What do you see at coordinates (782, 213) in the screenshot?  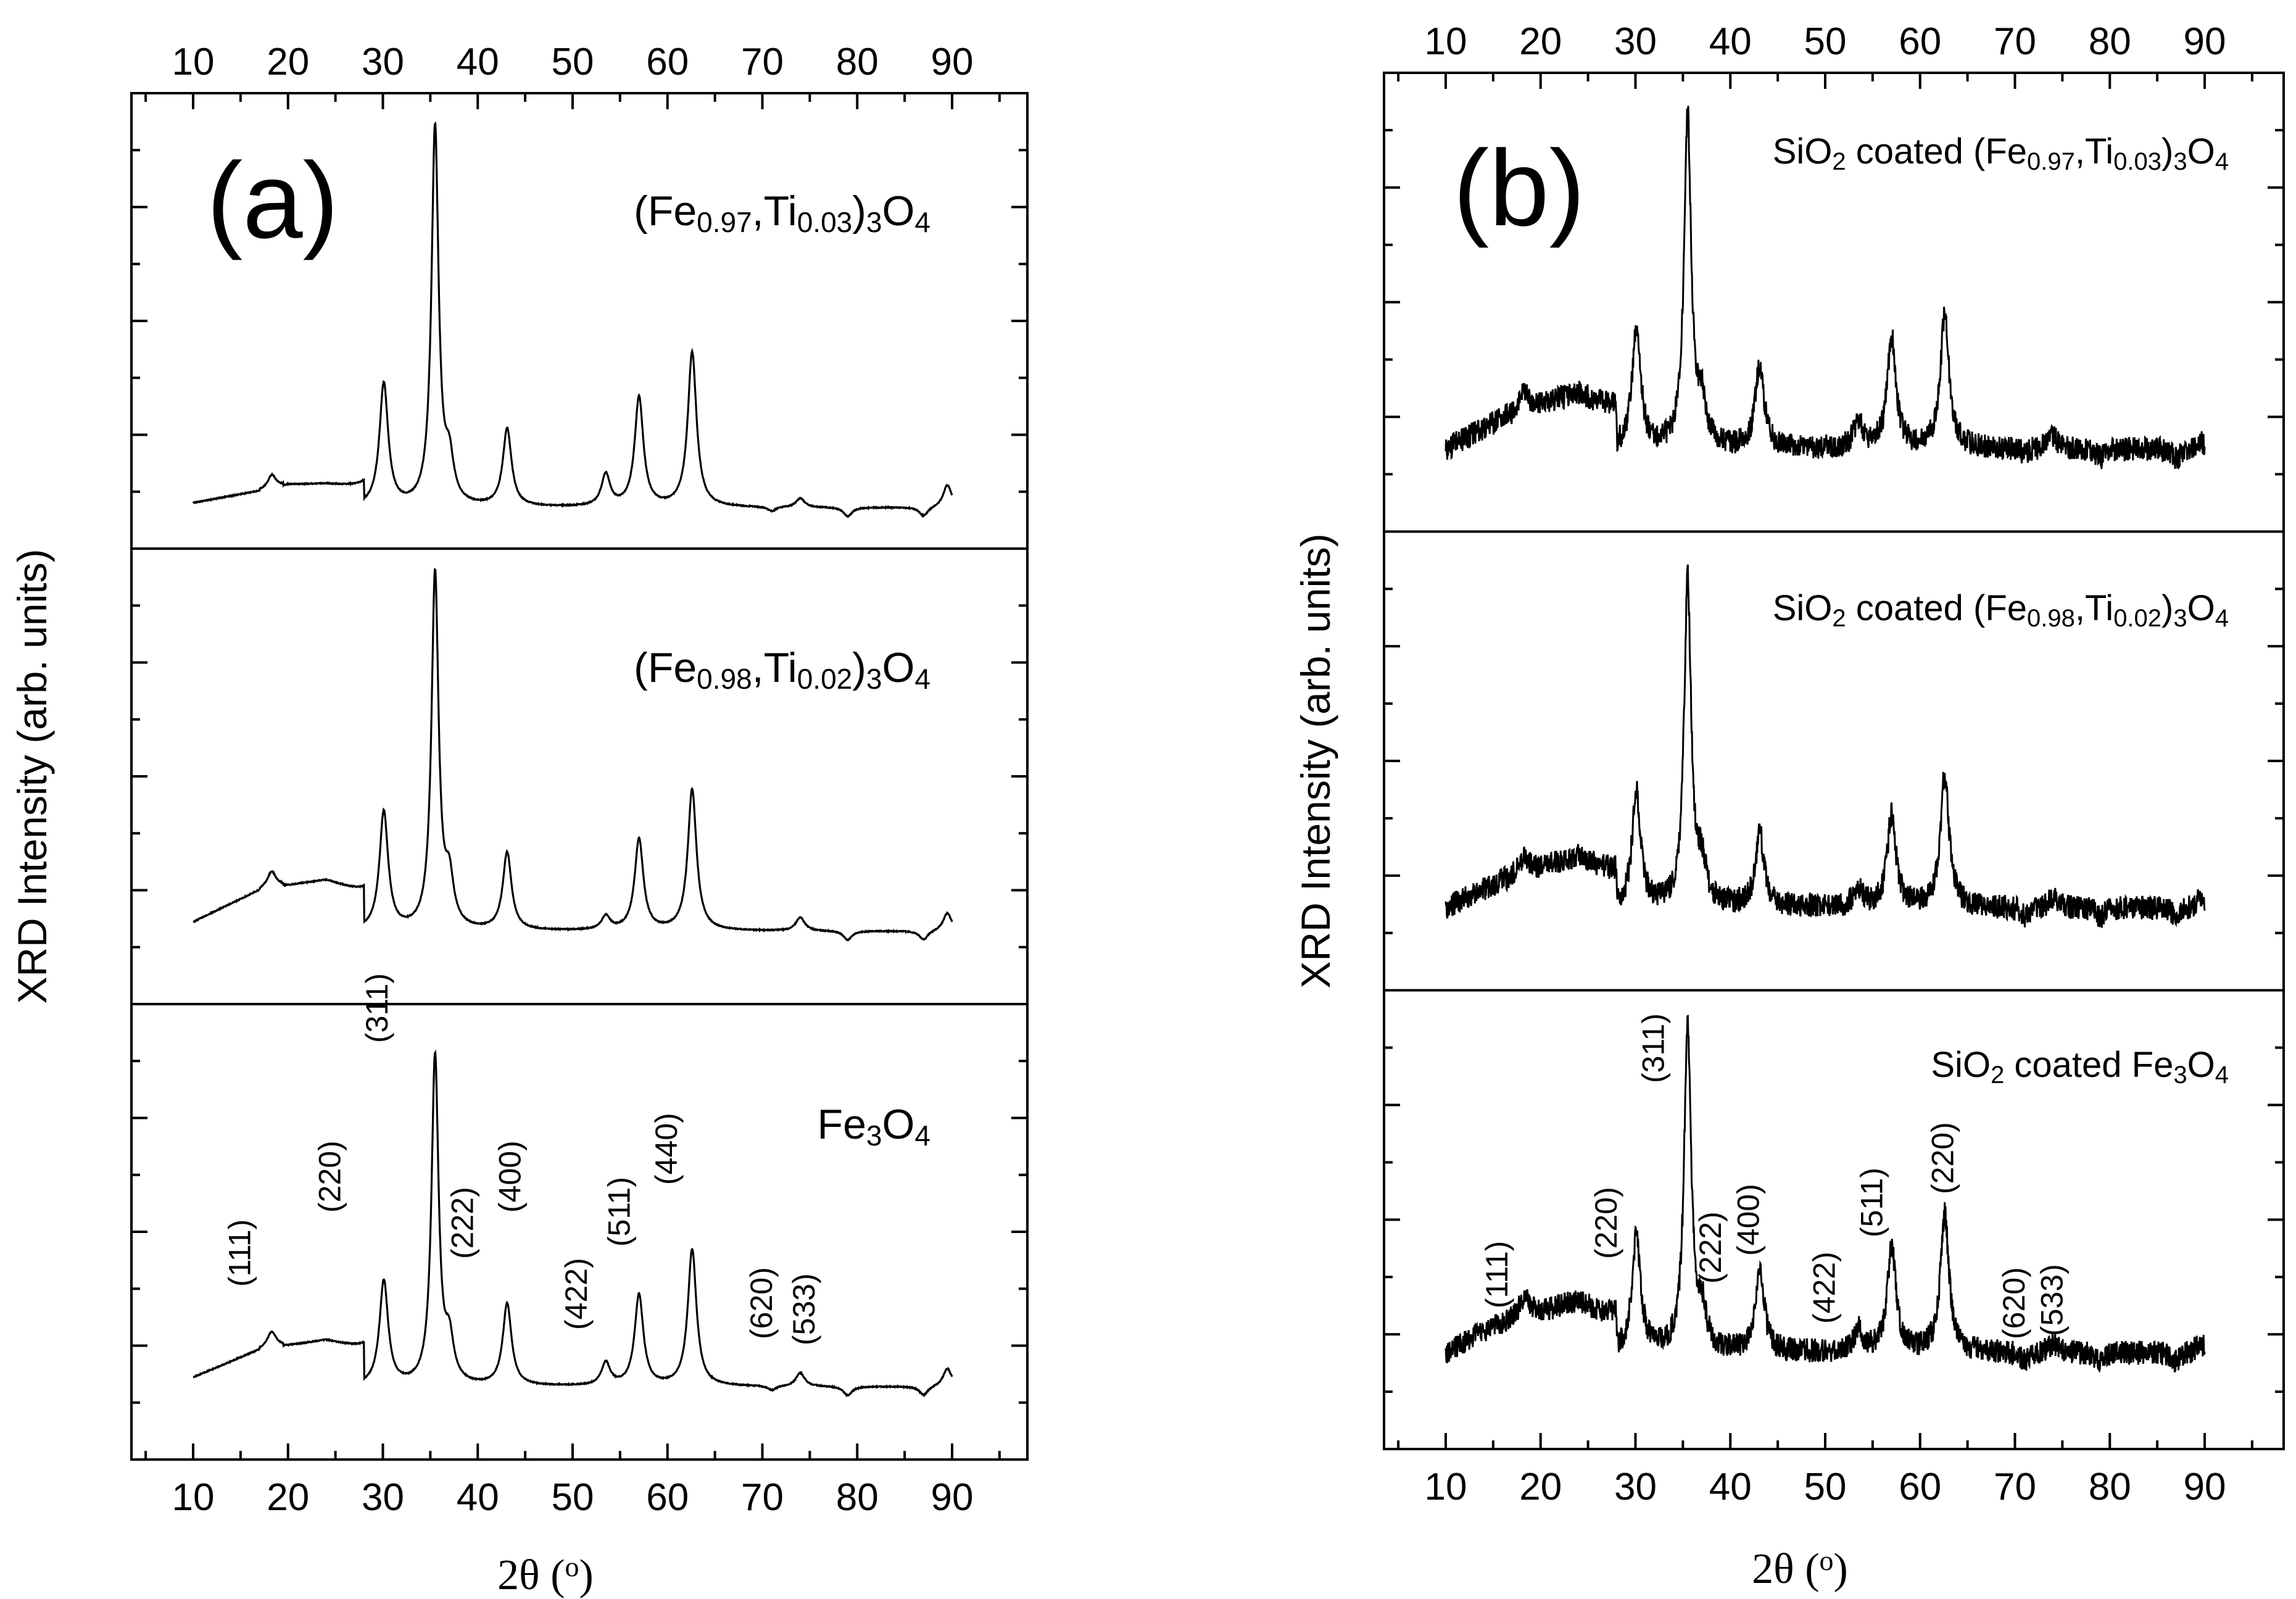 I see `series-legend-1: (Fe0.97,Ti0.03)3O4` at bounding box center [782, 213].